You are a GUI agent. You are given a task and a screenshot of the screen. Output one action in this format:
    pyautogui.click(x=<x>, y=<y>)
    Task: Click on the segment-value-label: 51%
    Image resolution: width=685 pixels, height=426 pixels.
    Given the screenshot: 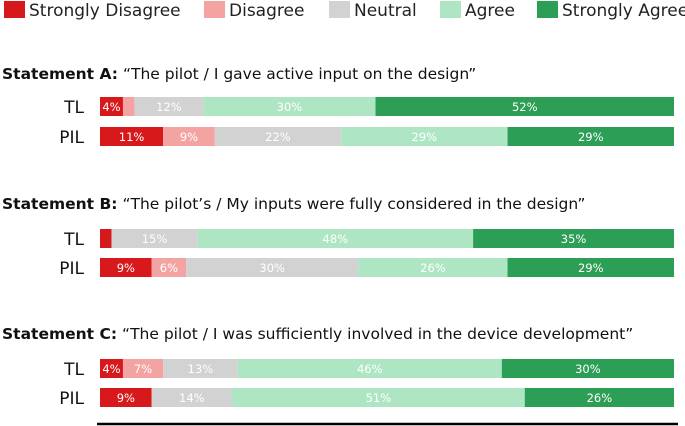 What is the action you would take?
    pyautogui.click(x=379, y=398)
    